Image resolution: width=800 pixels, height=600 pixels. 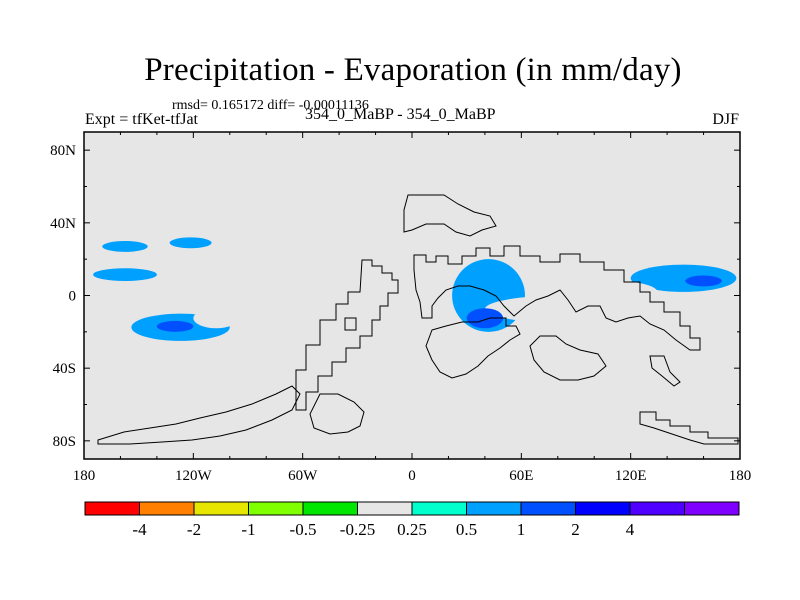 I want to click on x-tick-label: 120E, so click(x=631, y=476).